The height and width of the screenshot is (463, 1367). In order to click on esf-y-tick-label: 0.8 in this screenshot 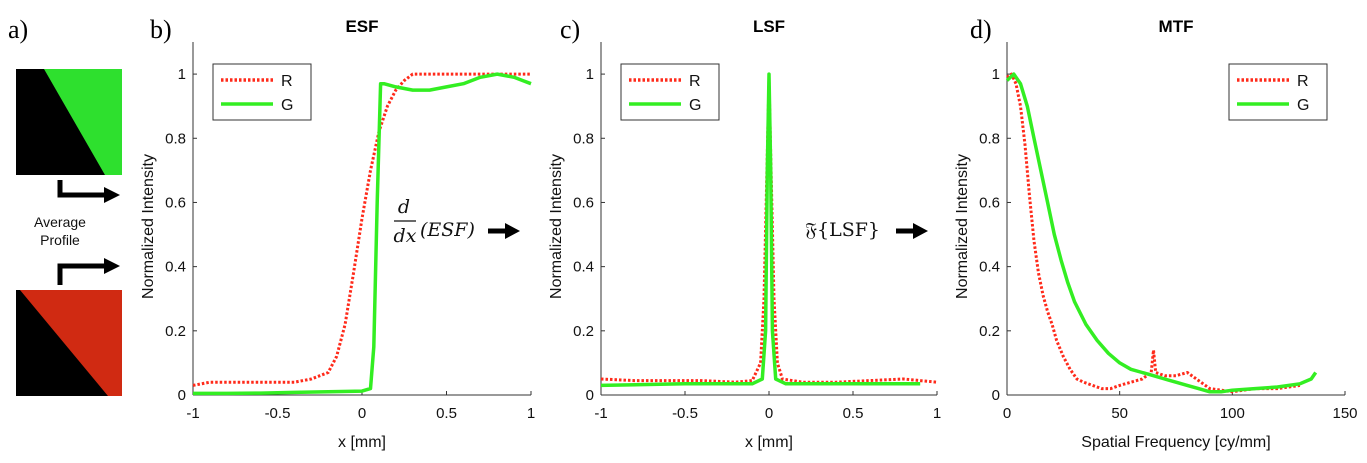, I will do `click(175, 138)`.